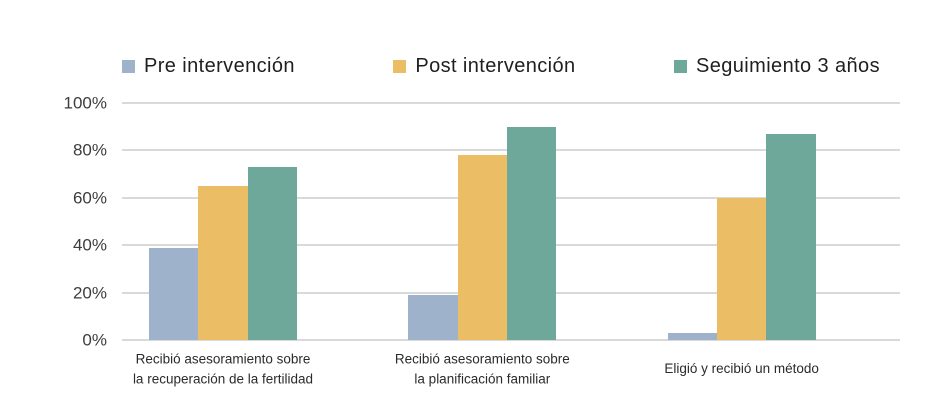 The width and height of the screenshot is (947, 419). Describe the element at coordinates (89, 198) in the screenshot. I see `y-tick-label: 60%` at that location.